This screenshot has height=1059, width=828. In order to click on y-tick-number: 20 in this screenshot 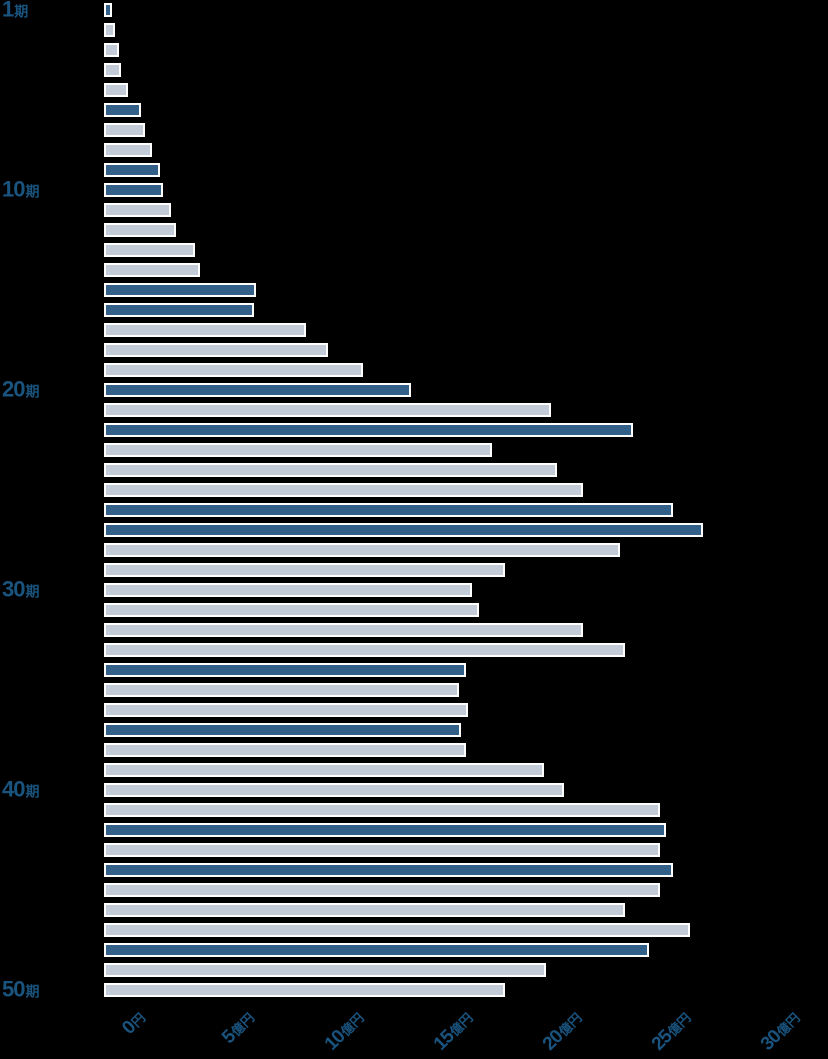, I will do `click(14, 389)`.